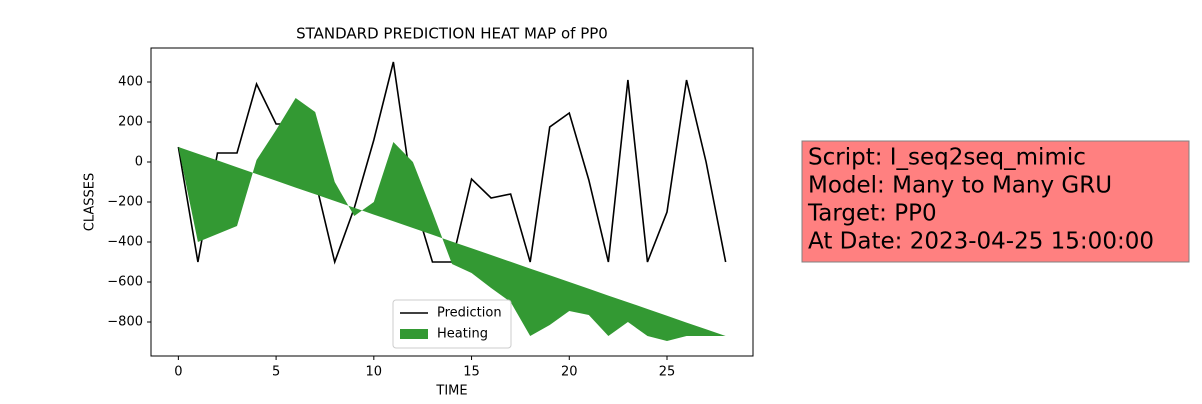  What do you see at coordinates (462, 334) in the screenshot?
I see `legend-label: Heating` at bounding box center [462, 334].